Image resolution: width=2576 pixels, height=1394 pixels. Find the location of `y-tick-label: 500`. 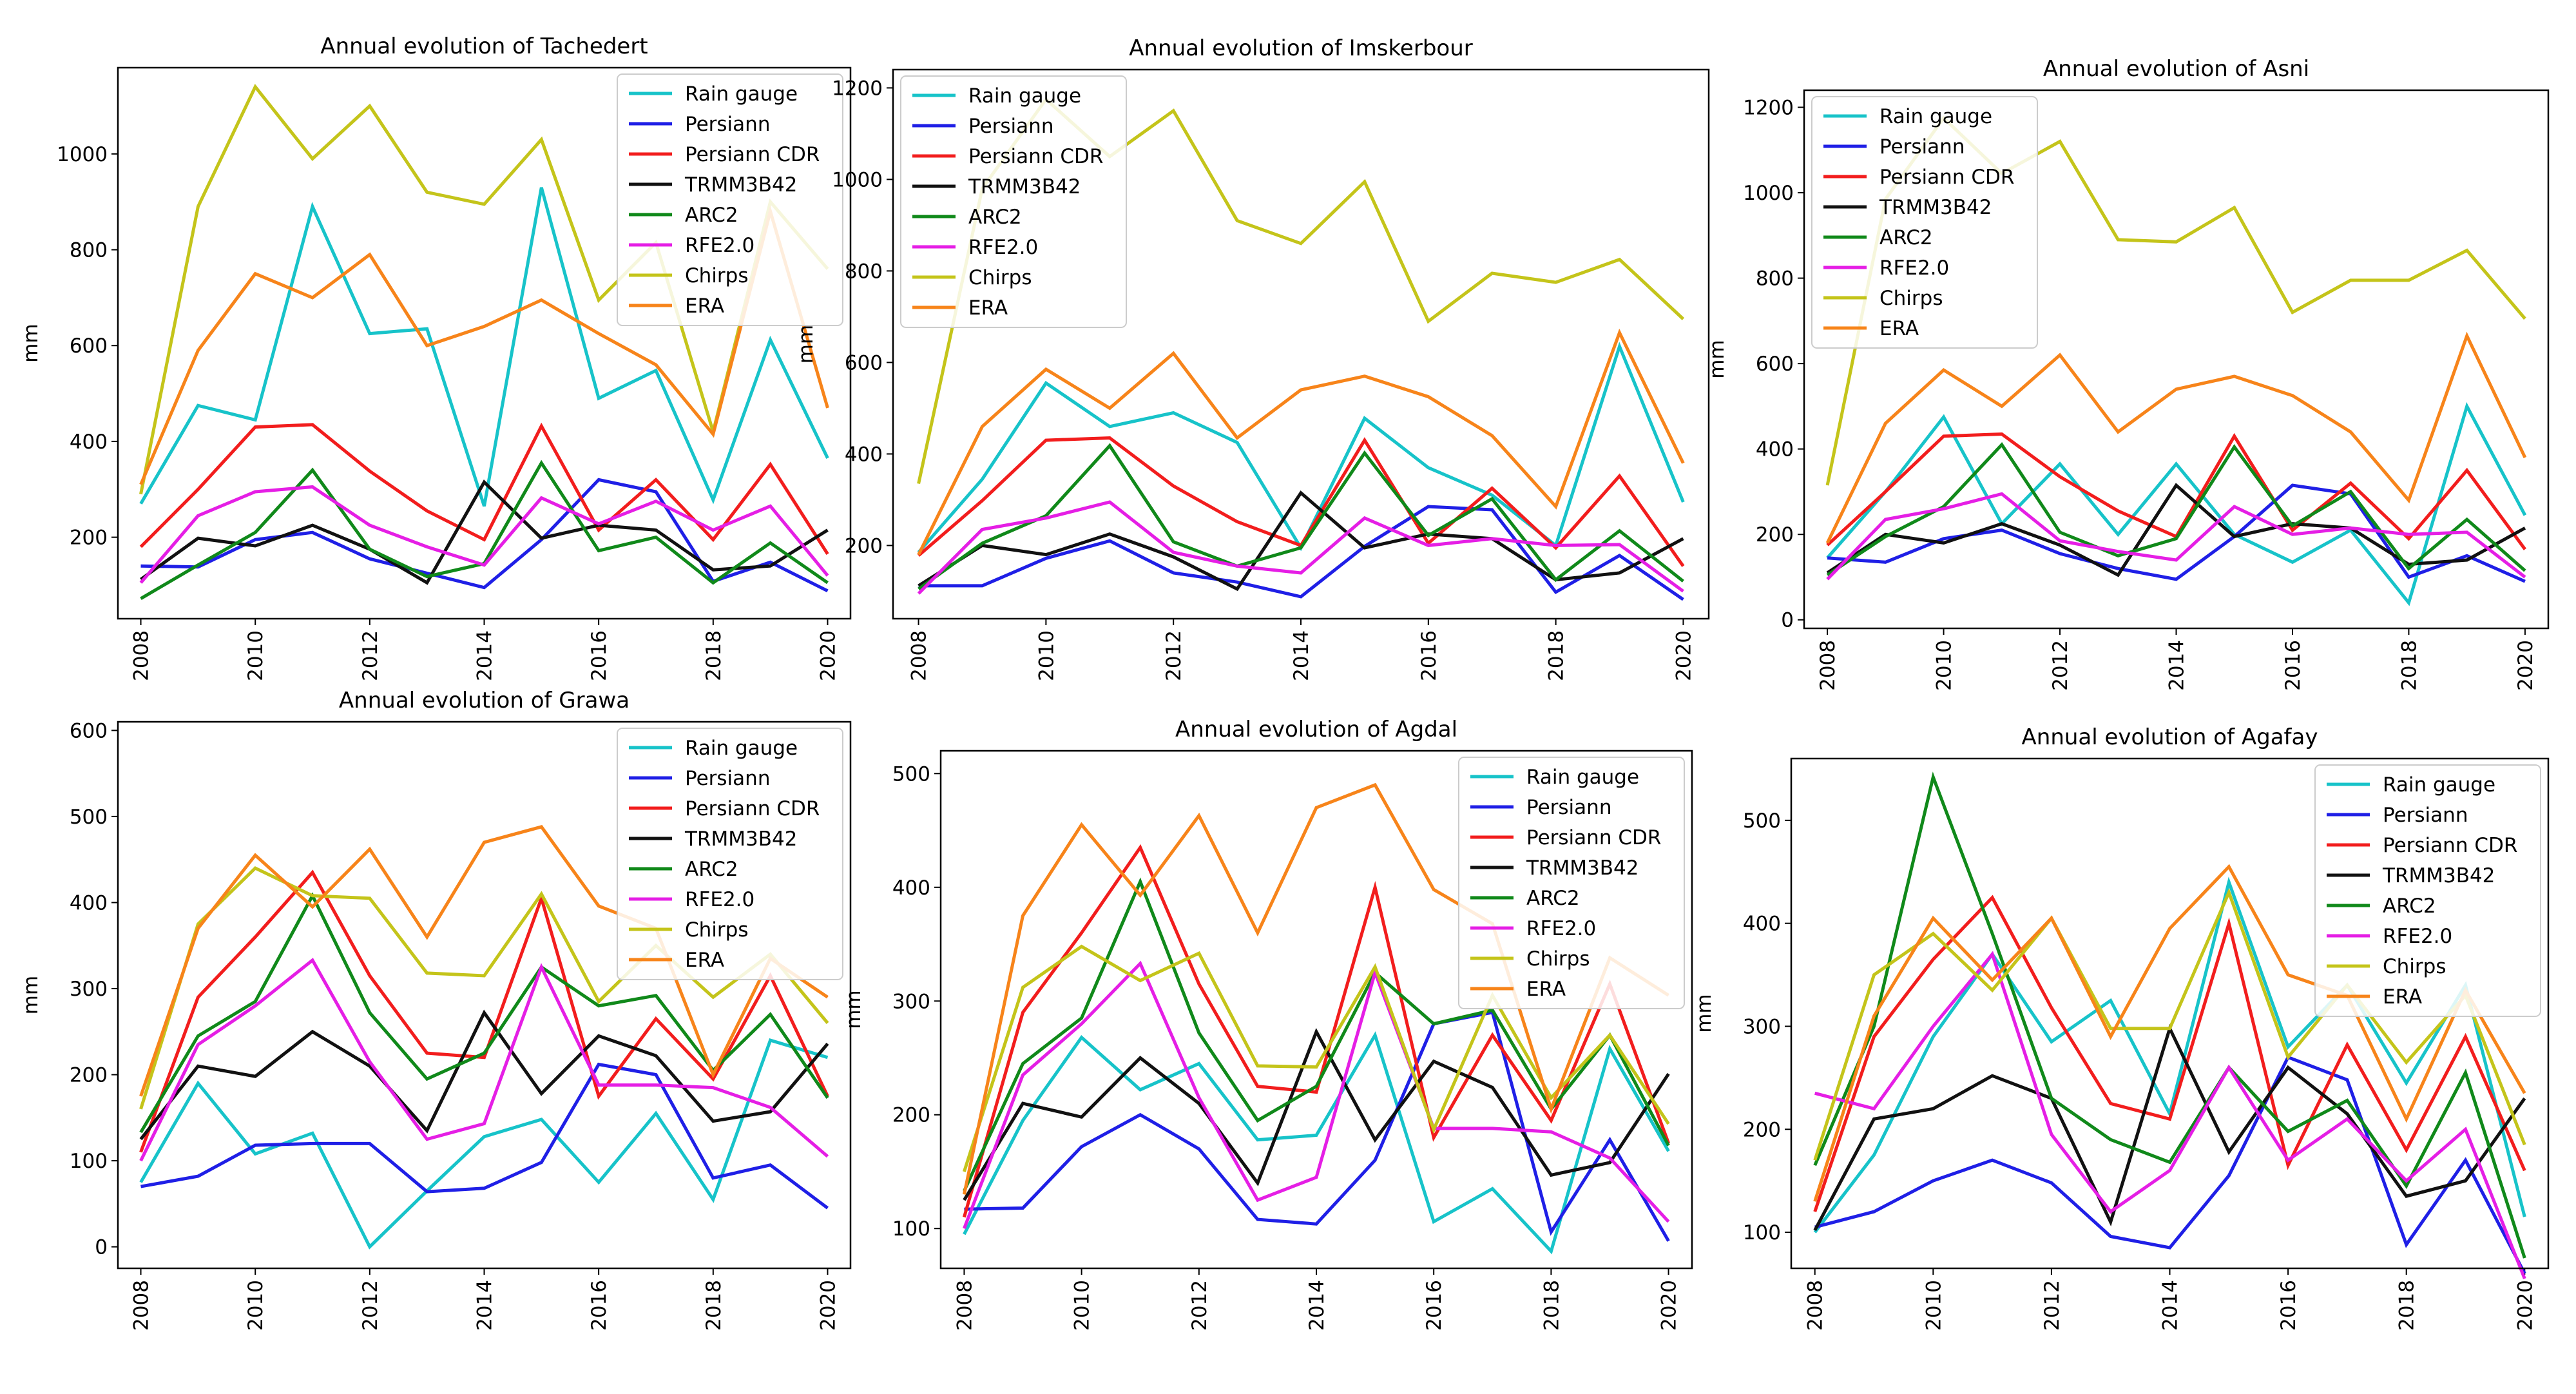

y-tick-label: 500 is located at coordinates (911, 774).